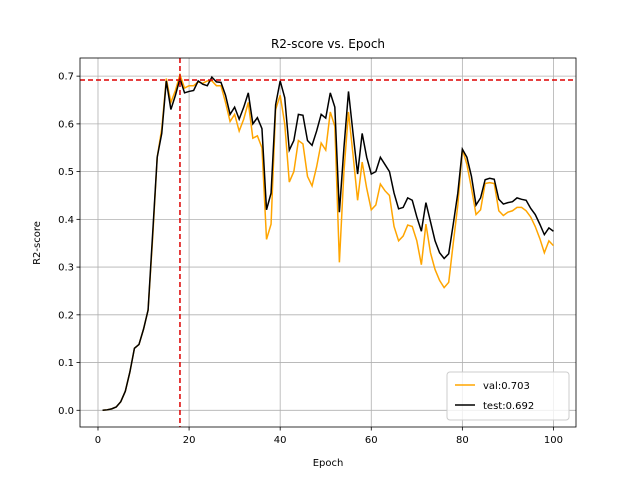 The height and width of the screenshot is (484, 640). Describe the element at coordinates (280, 440) in the screenshot. I see `x-tick-label: 40` at that location.